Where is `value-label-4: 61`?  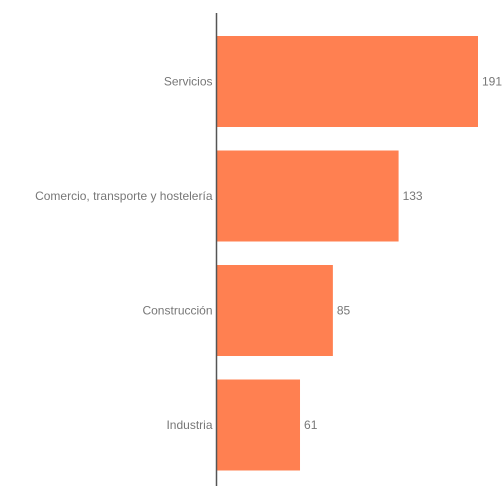
value-label-4: 61 is located at coordinates (311, 425).